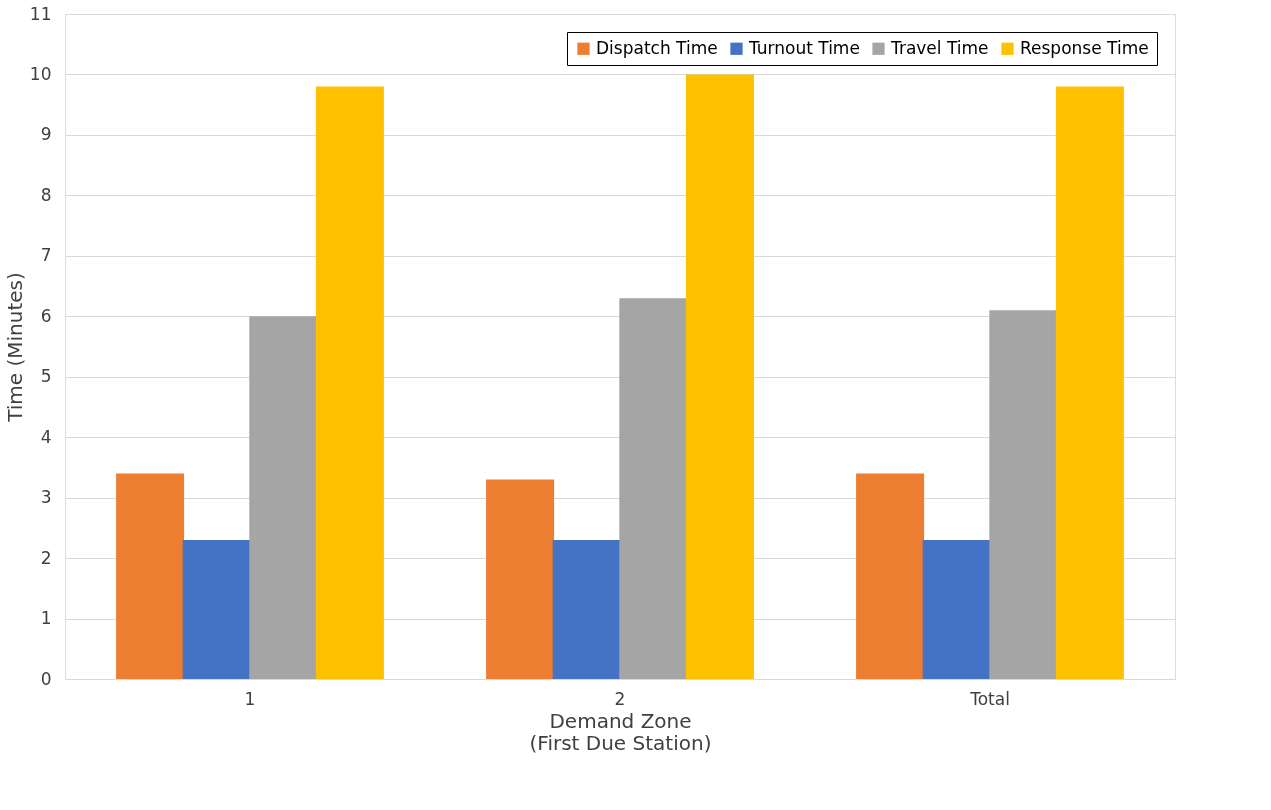  Describe the element at coordinates (46, 376) in the screenshot. I see `y-tick-label: 5` at that location.